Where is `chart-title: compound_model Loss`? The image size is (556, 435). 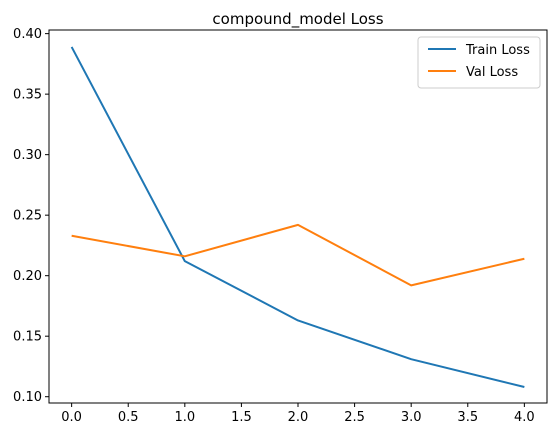 chart-title: compound_model Loss is located at coordinates (297, 19).